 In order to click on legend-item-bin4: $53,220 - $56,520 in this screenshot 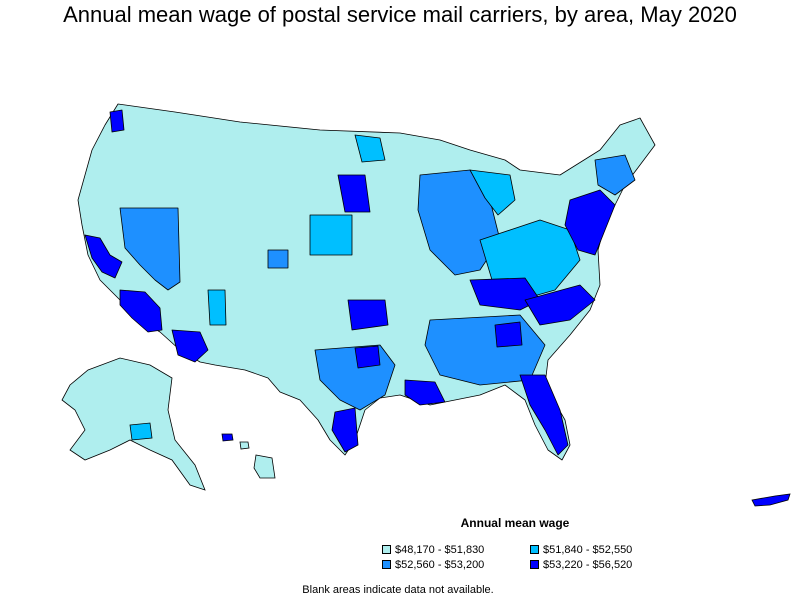, I will do `click(601, 564)`.